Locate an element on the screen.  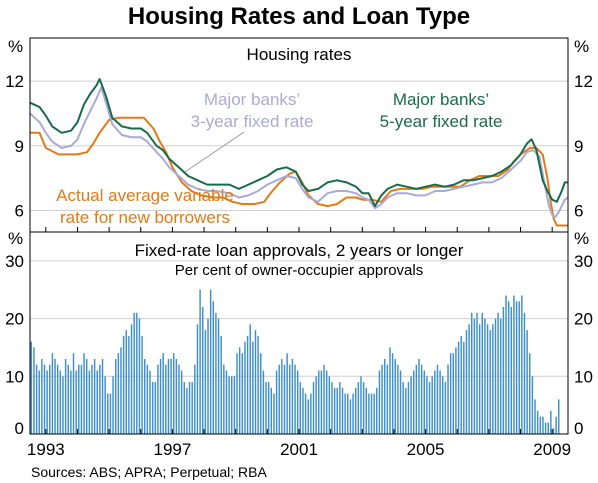
x-tick-label: 1997 is located at coordinates (172, 449).